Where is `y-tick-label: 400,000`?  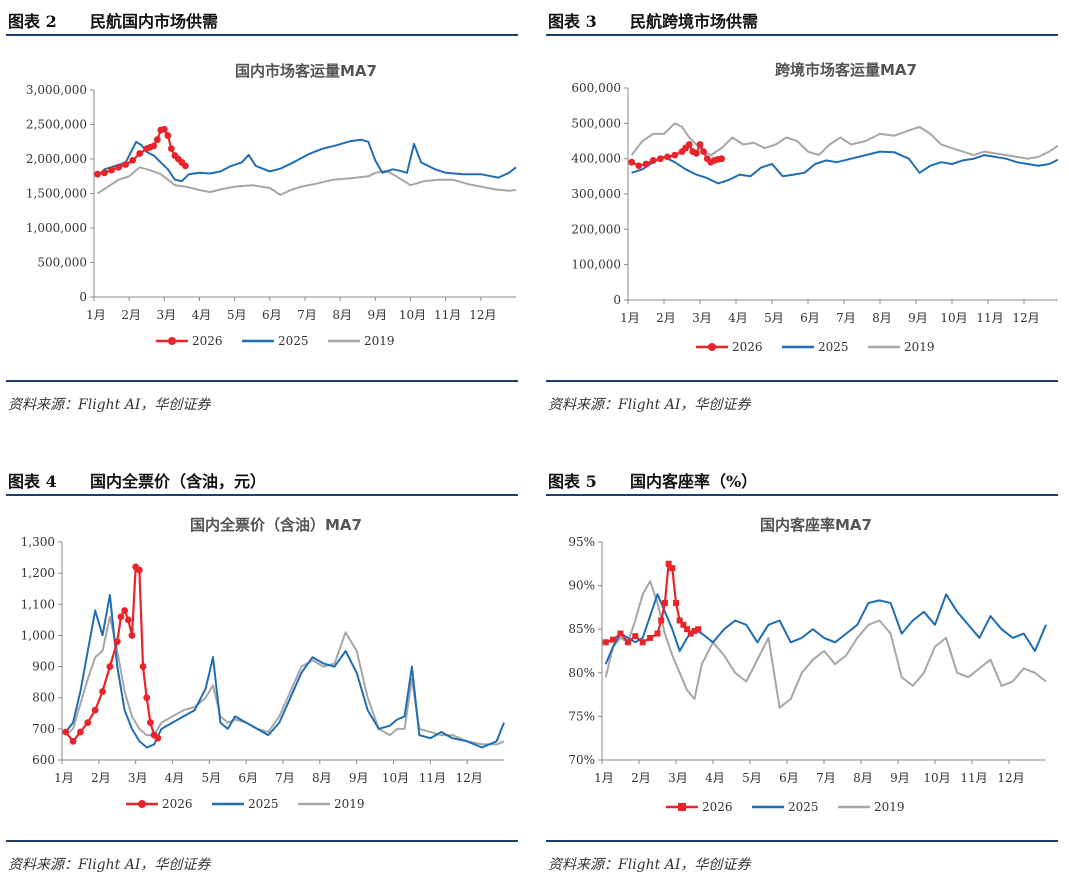 y-tick-label: 400,000 is located at coordinates (596, 159).